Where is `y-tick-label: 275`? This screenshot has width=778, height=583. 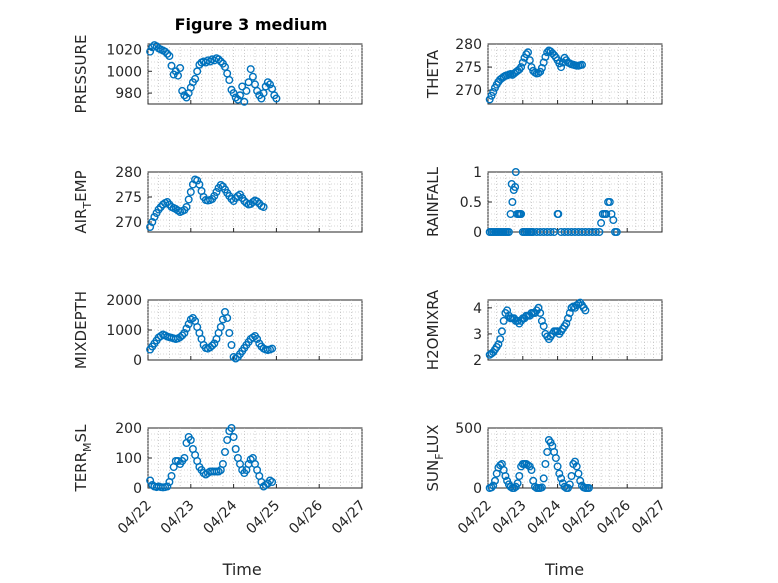
y-tick-label: 275 is located at coordinates (468, 68).